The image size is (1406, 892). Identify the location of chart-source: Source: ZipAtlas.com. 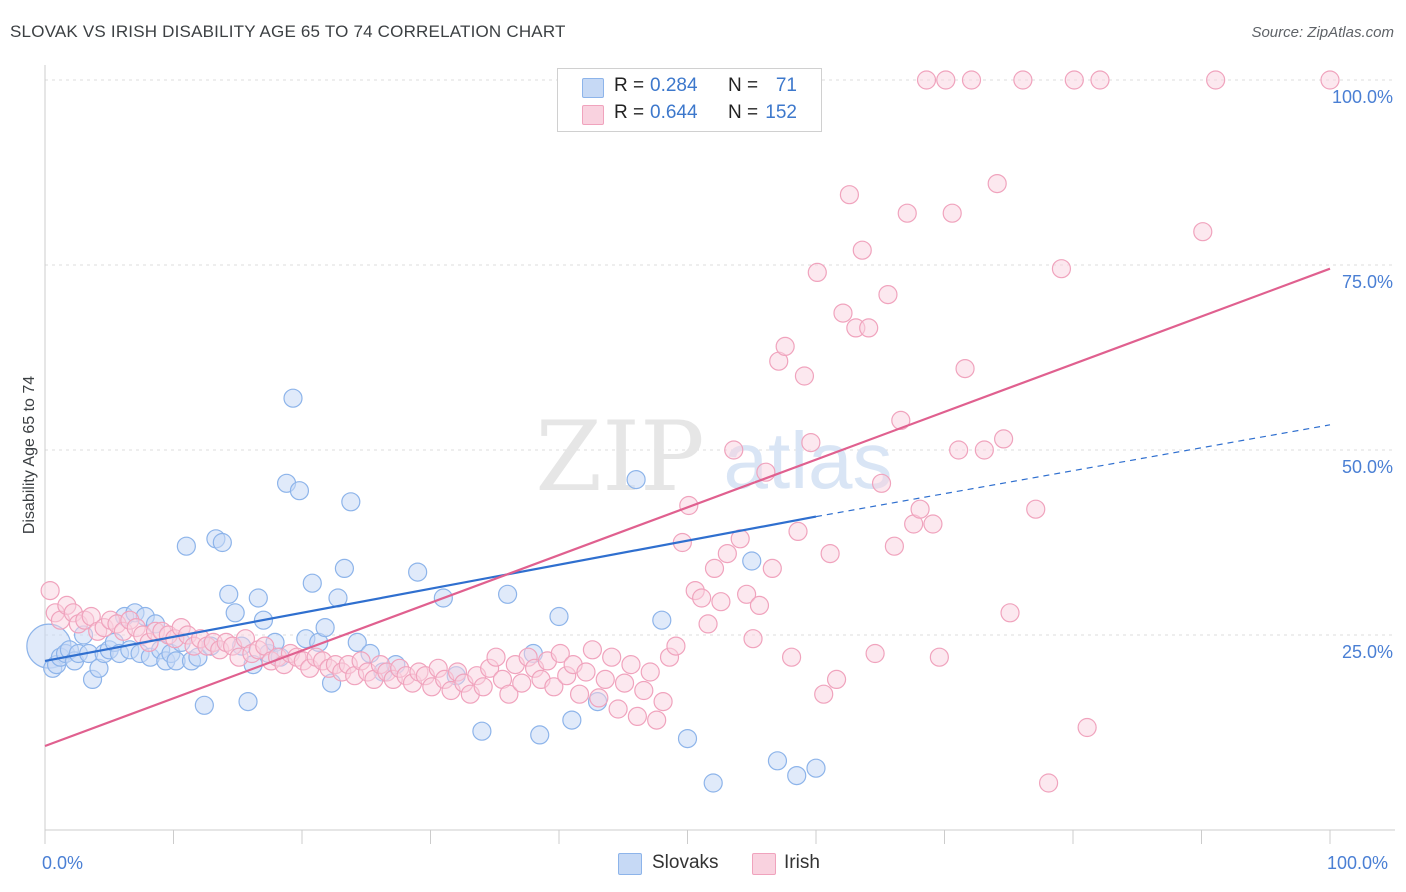
(1322, 32).